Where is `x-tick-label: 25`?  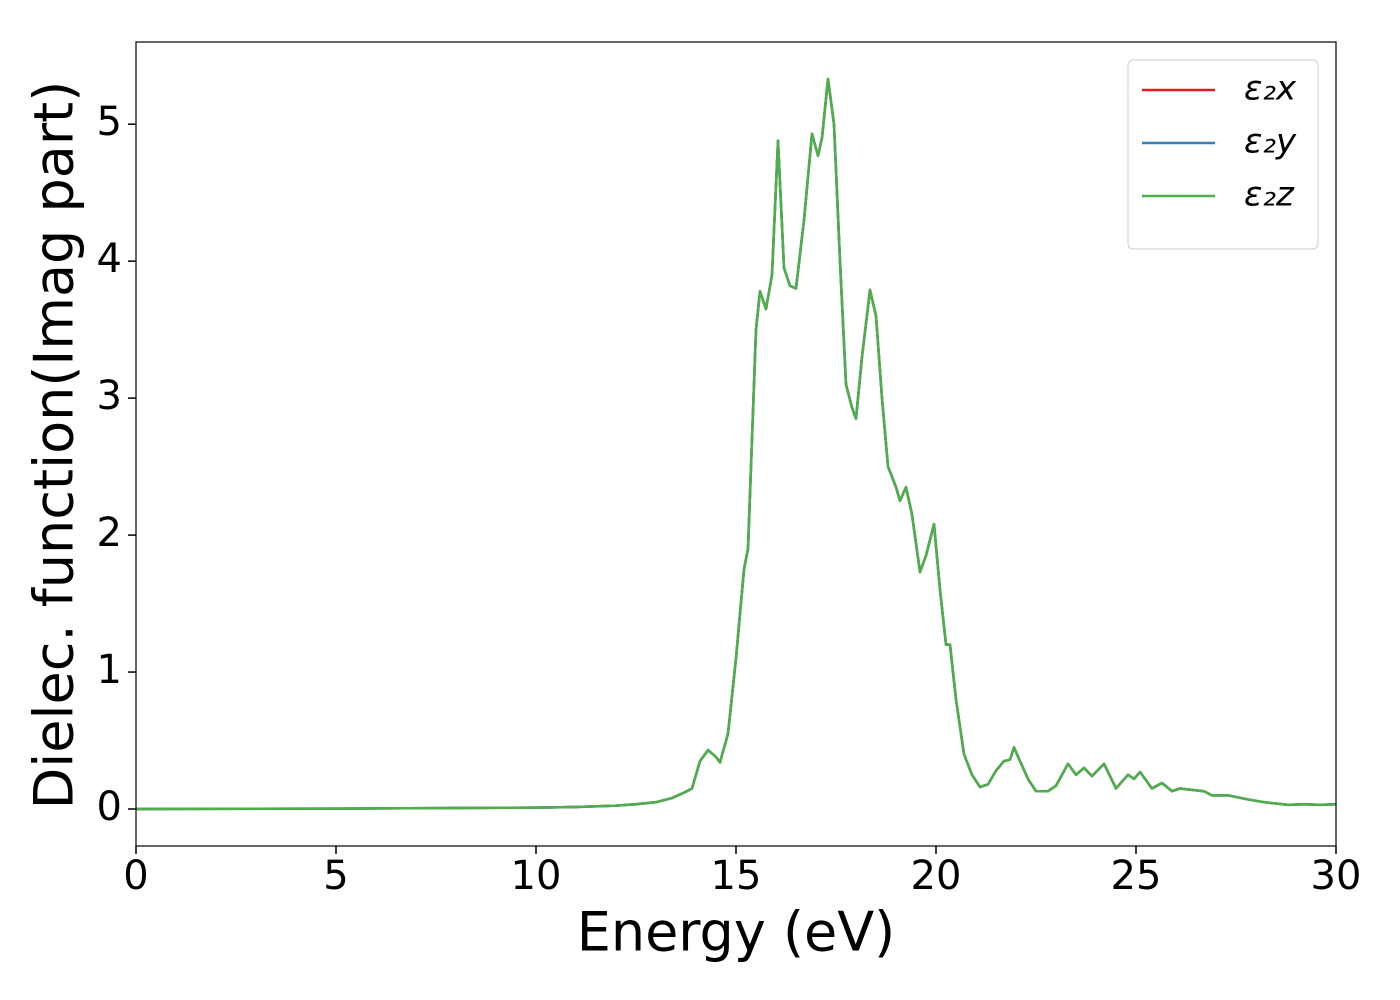
x-tick-label: 25 is located at coordinates (1136, 876).